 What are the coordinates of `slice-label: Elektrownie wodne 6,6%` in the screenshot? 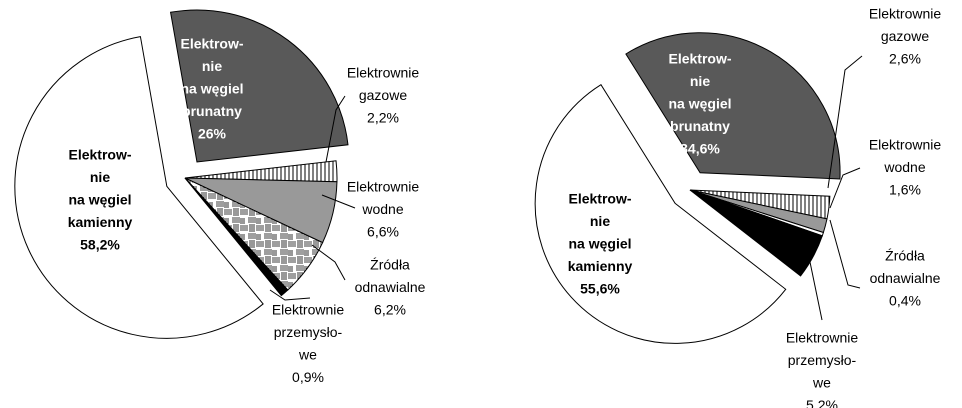 It's located at (383, 209).